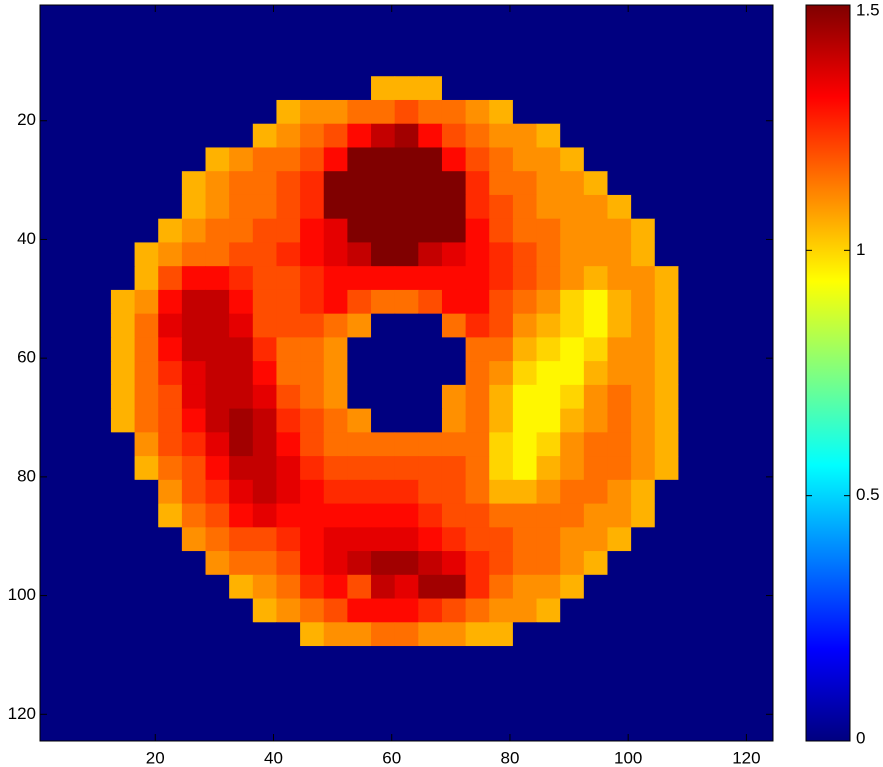 This screenshot has width=883, height=767. What do you see at coordinates (26, 119) in the screenshot?
I see `y-tick-label: 20` at bounding box center [26, 119].